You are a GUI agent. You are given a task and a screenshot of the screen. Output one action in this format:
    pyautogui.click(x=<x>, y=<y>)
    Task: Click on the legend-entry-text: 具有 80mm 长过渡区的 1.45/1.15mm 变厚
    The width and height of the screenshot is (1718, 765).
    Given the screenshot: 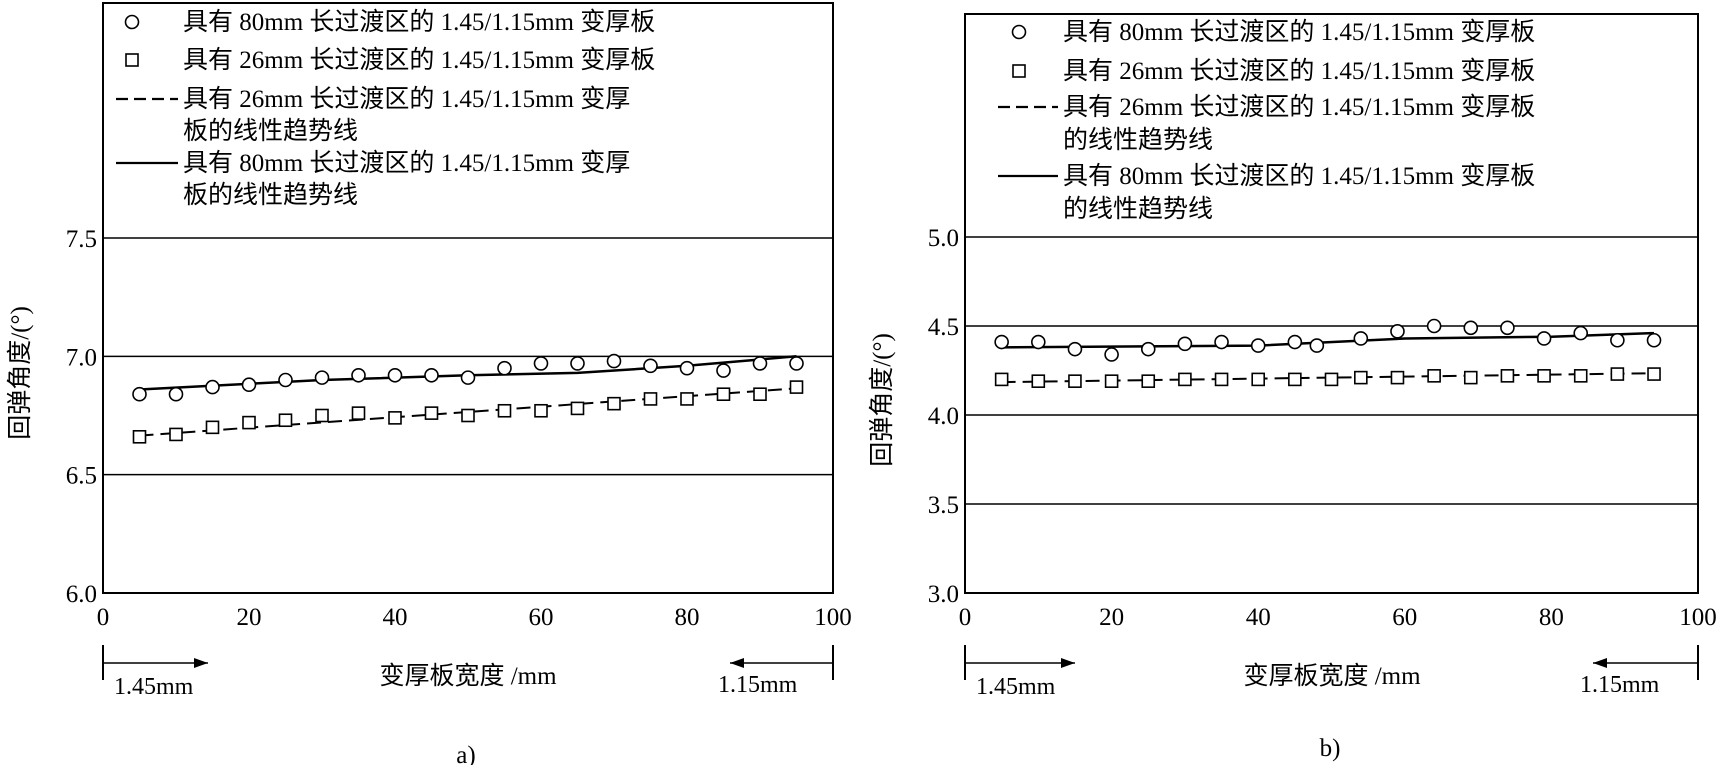 What is the action you would take?
    pyautogui.click(x=406, y=163)
    